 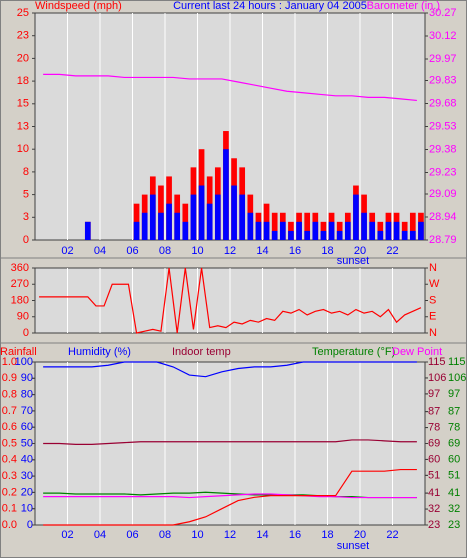 I want to click on x-tick-label: 18, so click(x=327, y=535).